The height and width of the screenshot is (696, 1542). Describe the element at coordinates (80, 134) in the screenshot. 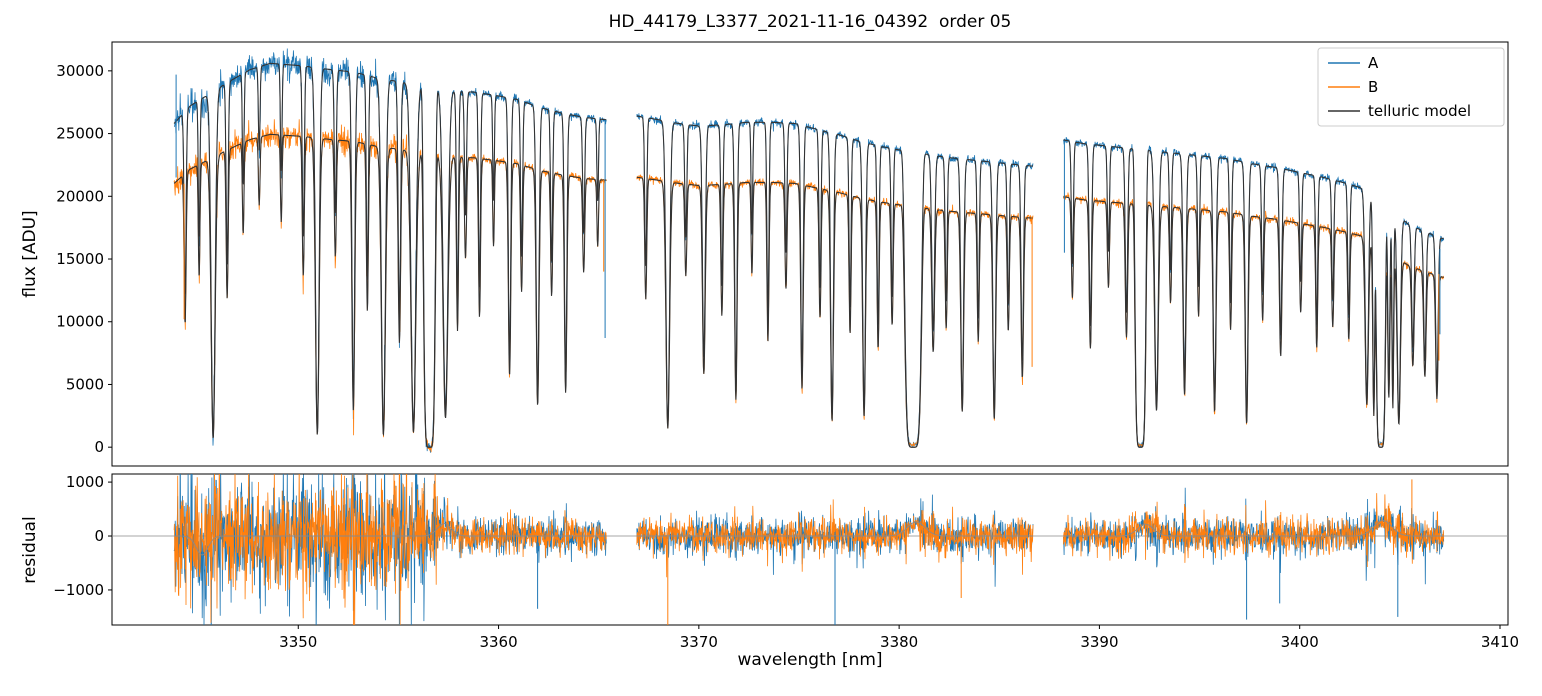

I see `y-tick-label: 25000` at that location.